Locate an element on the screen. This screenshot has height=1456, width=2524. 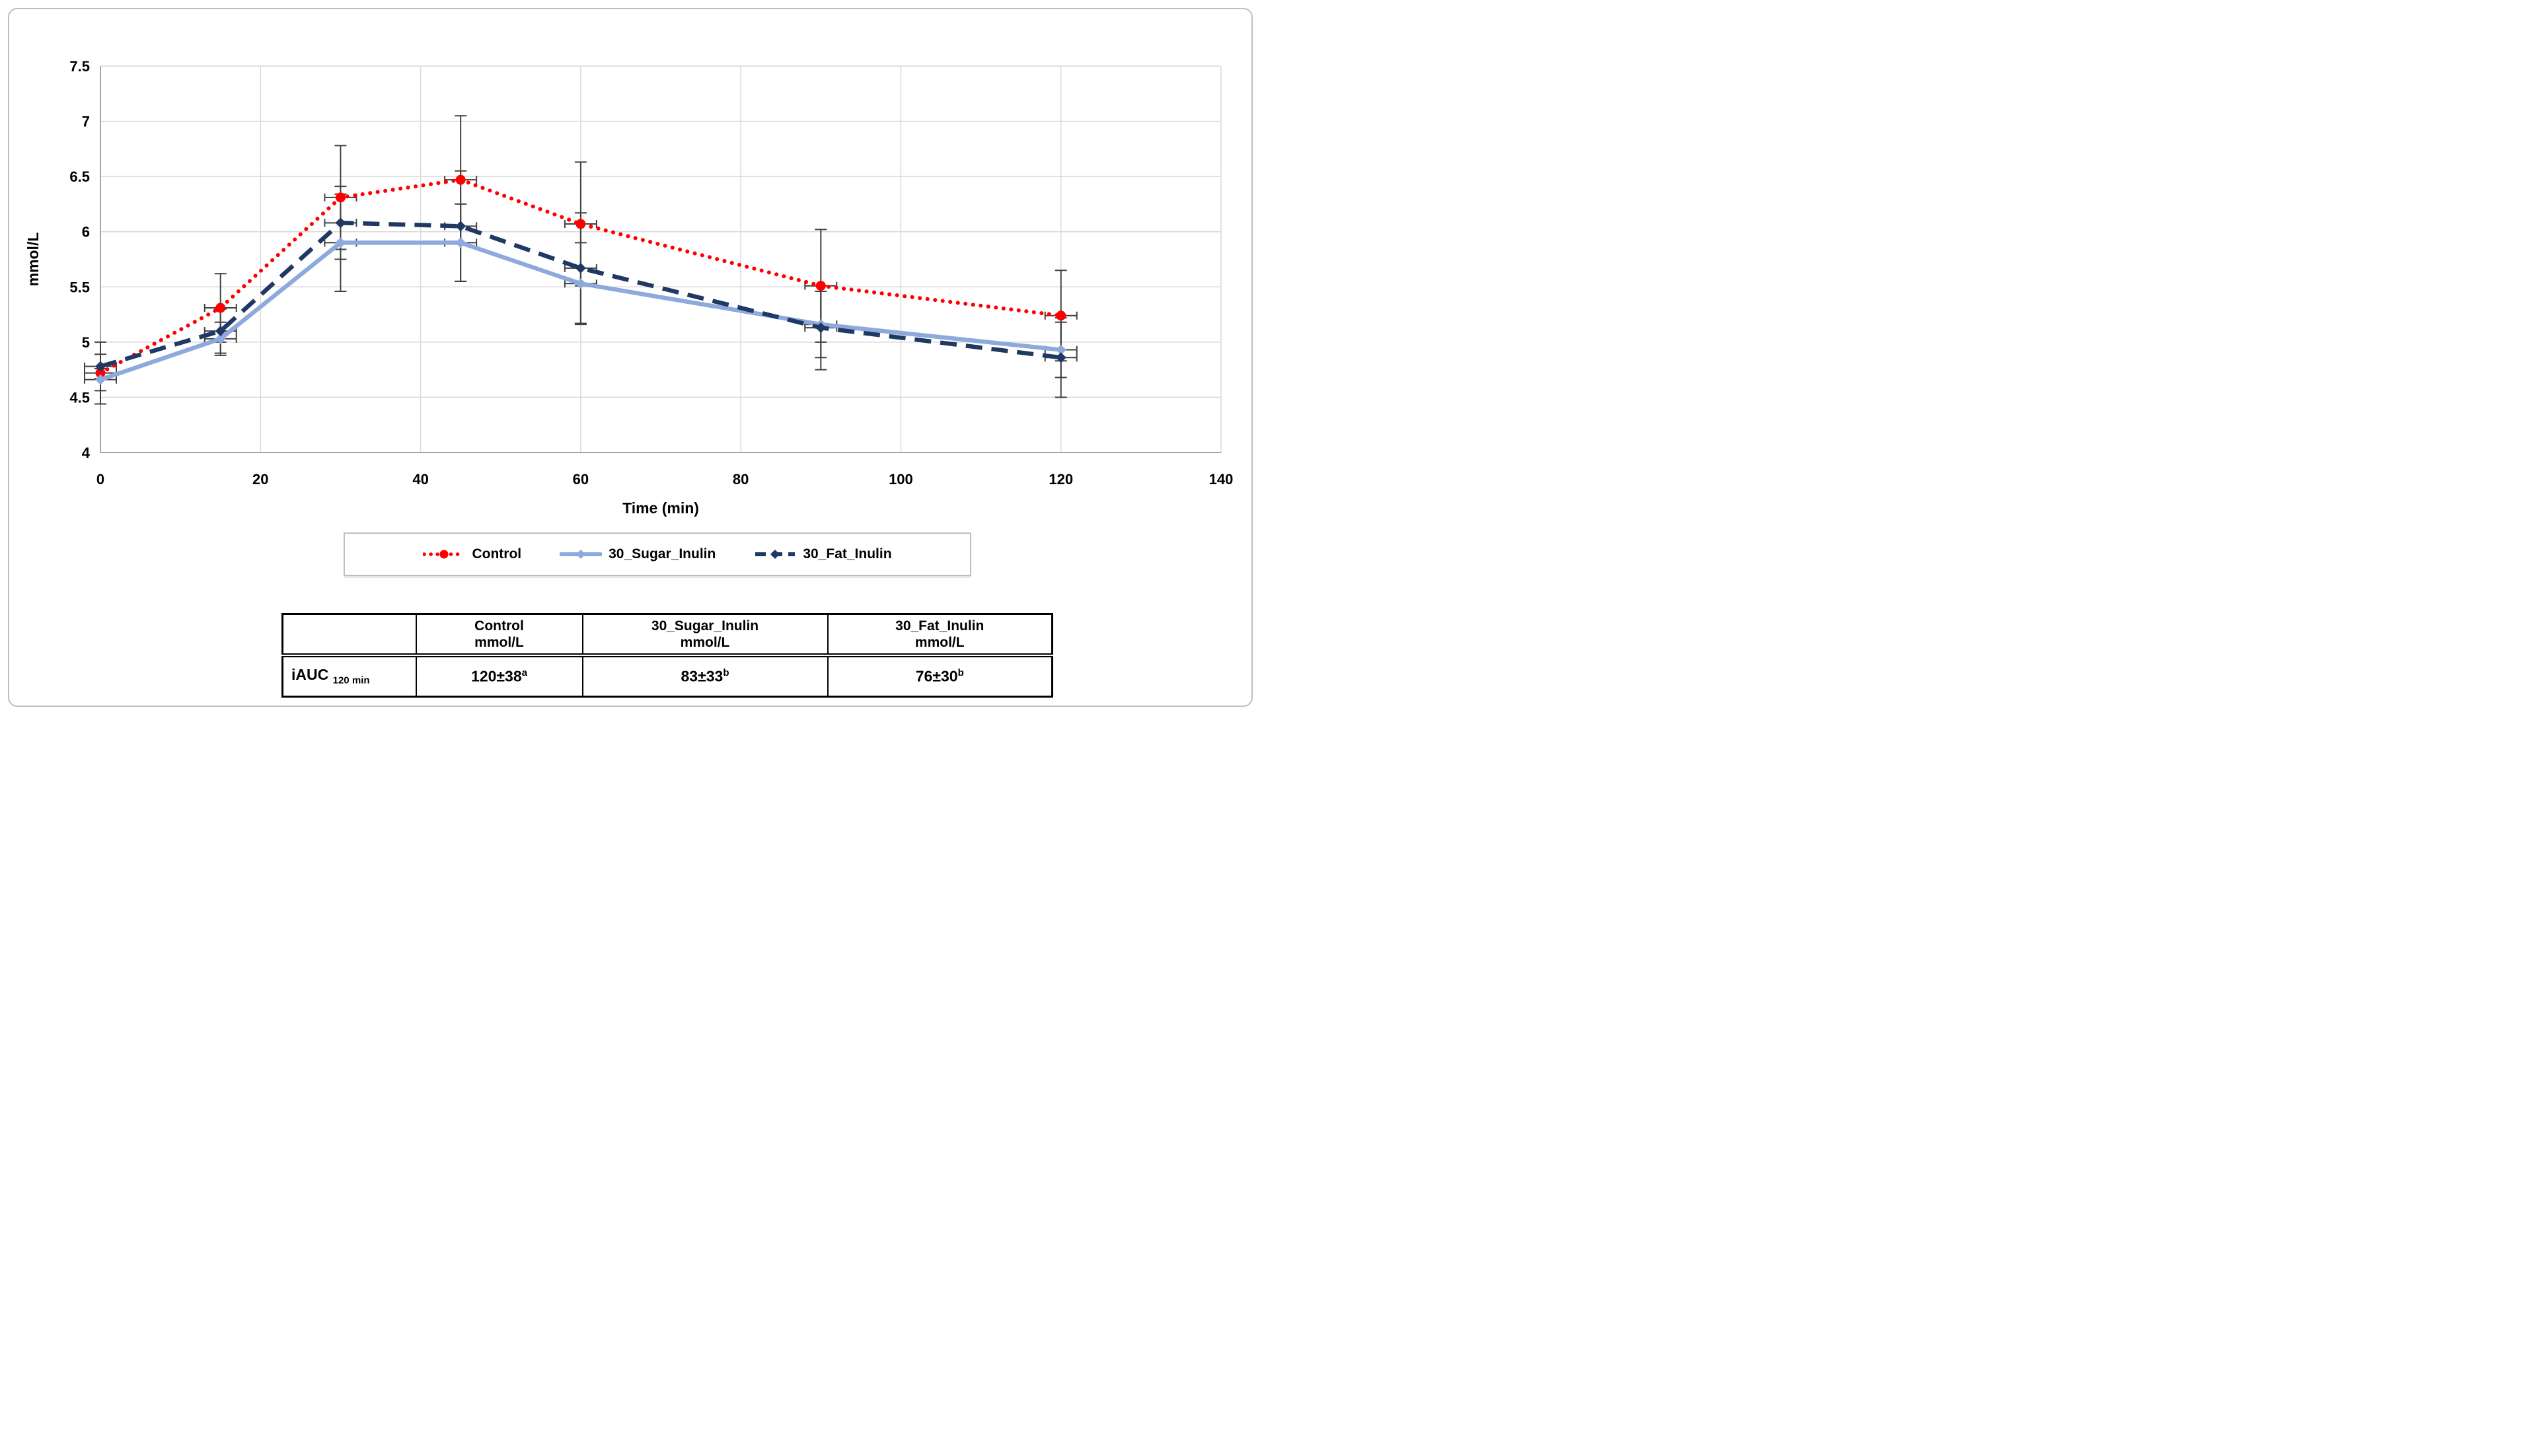
legend-item-control: Control is located at coordinates (472, 554).